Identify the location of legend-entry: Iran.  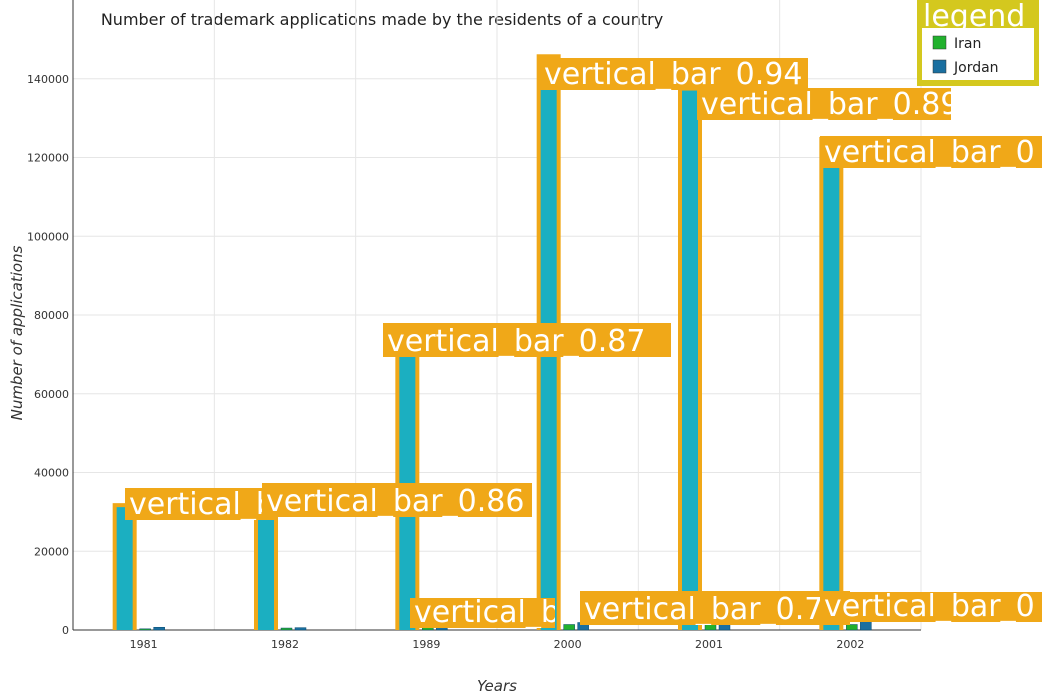
(967, 44).